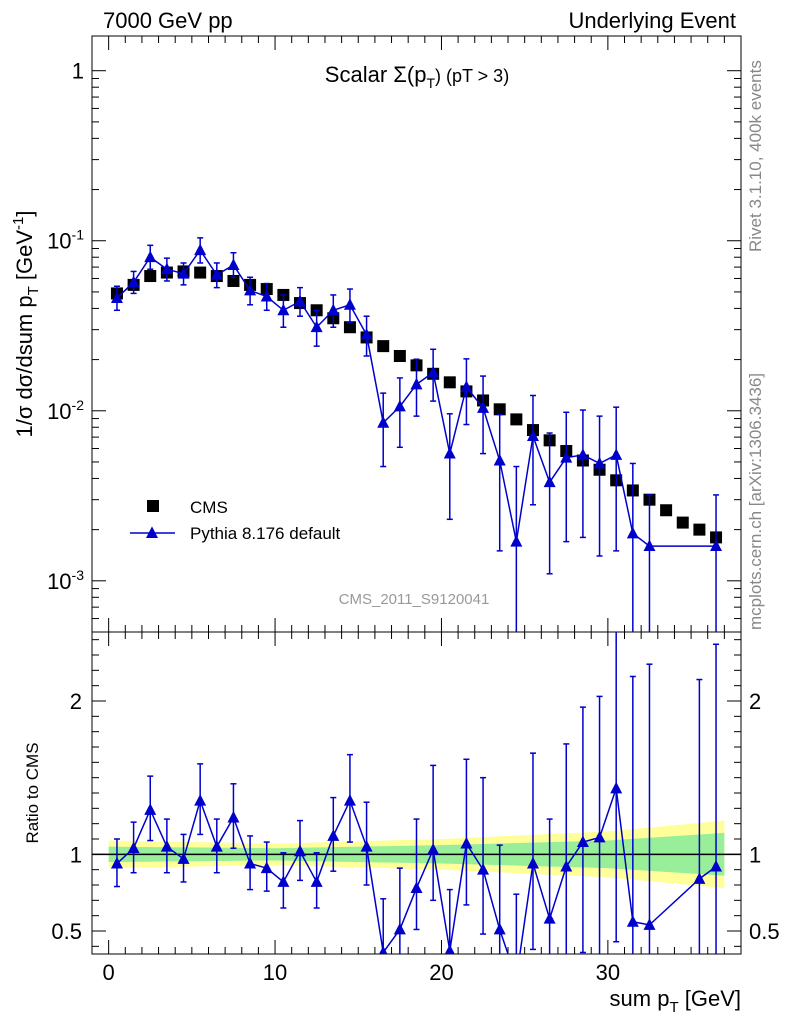  I want to click on y-axis-label-ratio: Ratio to CMS, so click(32, 792).